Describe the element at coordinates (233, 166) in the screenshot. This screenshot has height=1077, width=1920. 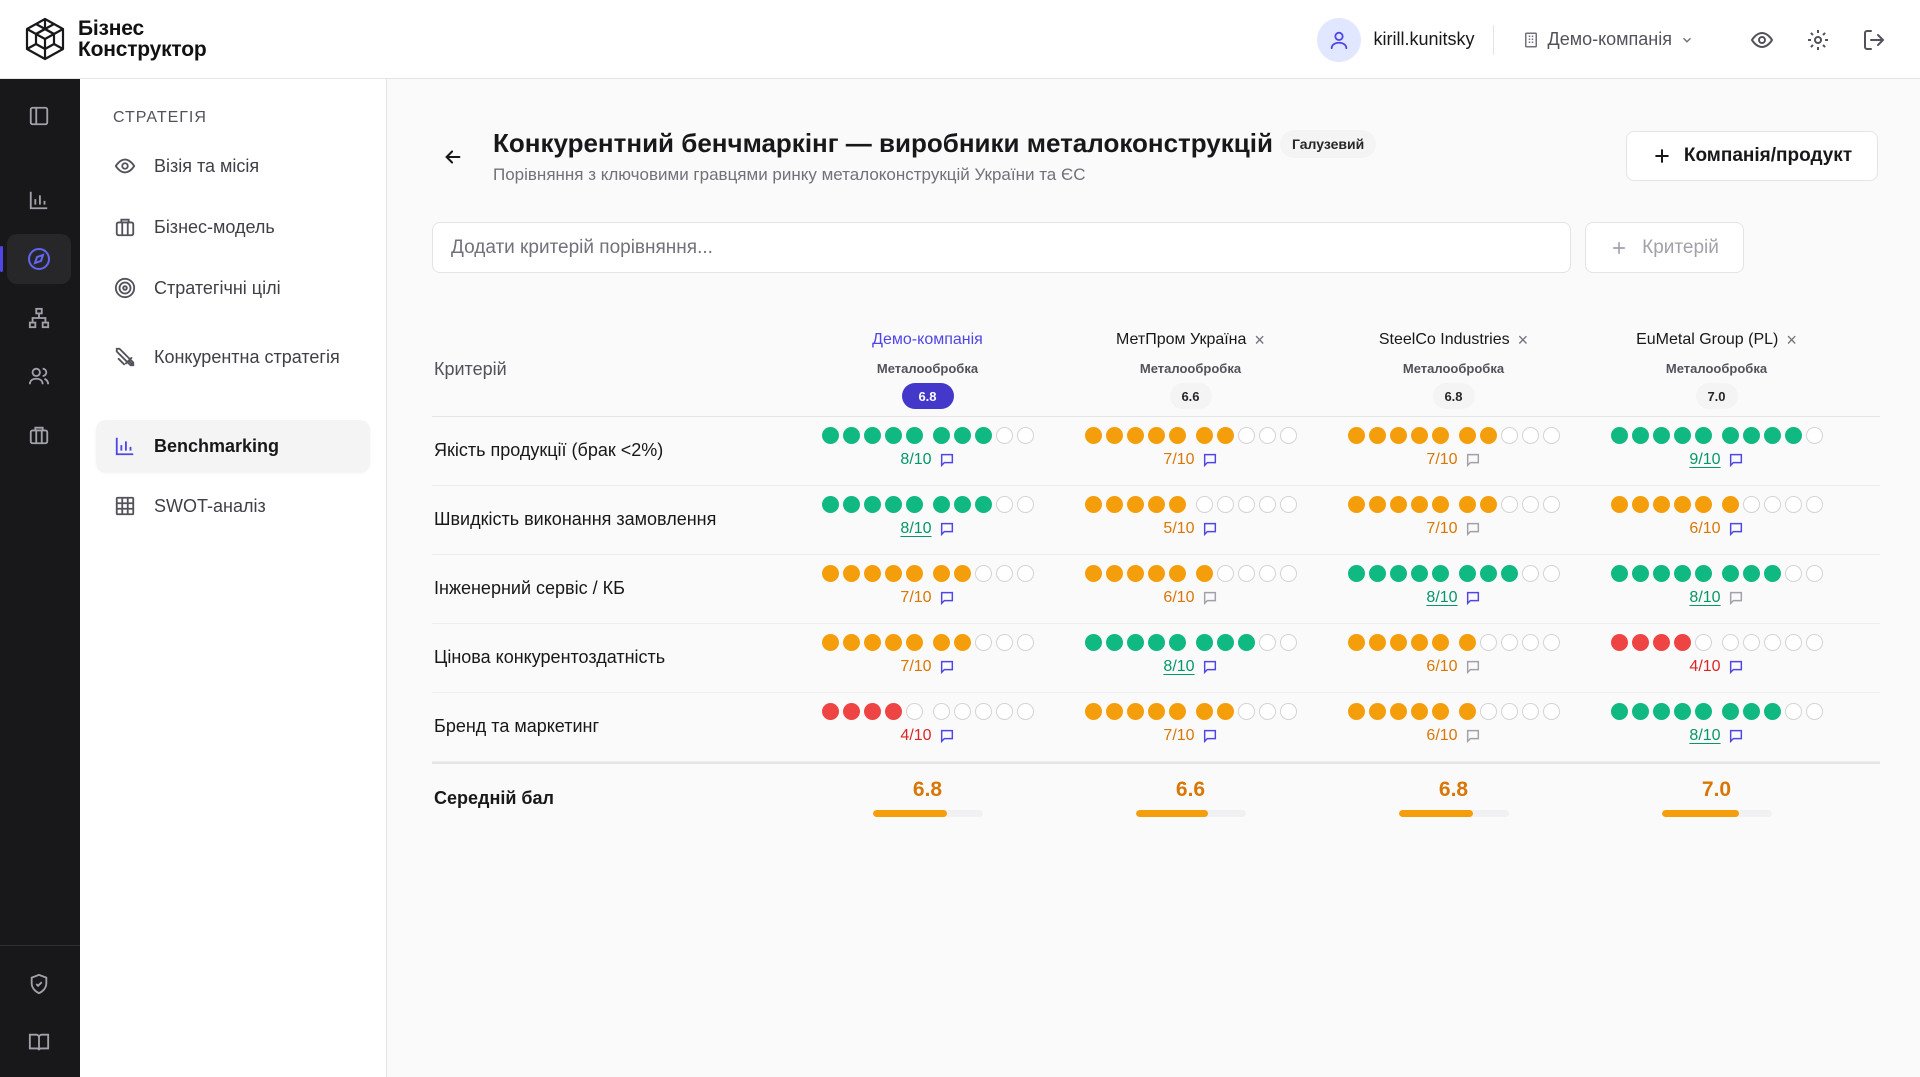
I see `sidebar-item-vision: Візія та місія` at that location.